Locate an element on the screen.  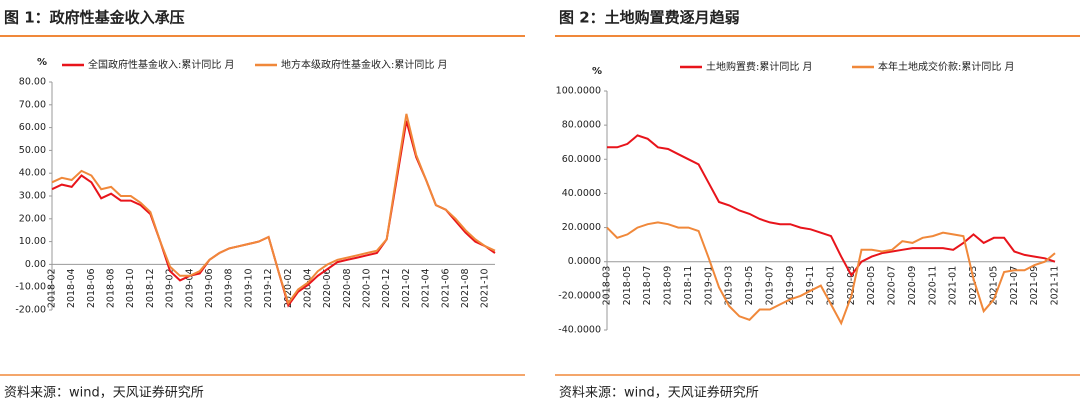
y-tick-label: 100.0000 is located at coordinates (578, 91).